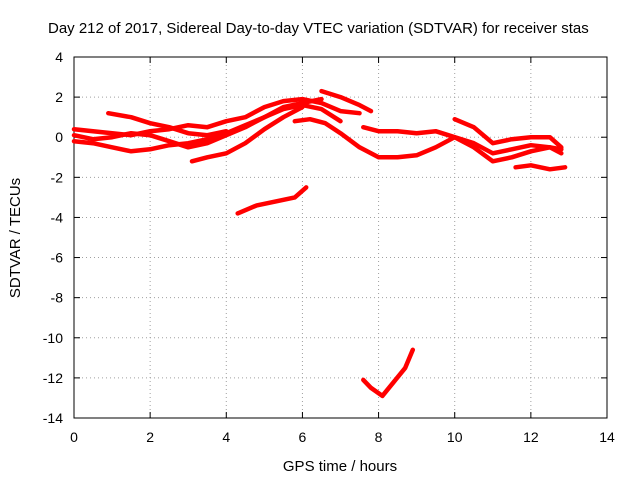 This screenshot has width=640, height=480. What do you see at coordinates (57, 298) in the screenshot?
I see `y-tick-label: -8` at bounding box center [57, 298].